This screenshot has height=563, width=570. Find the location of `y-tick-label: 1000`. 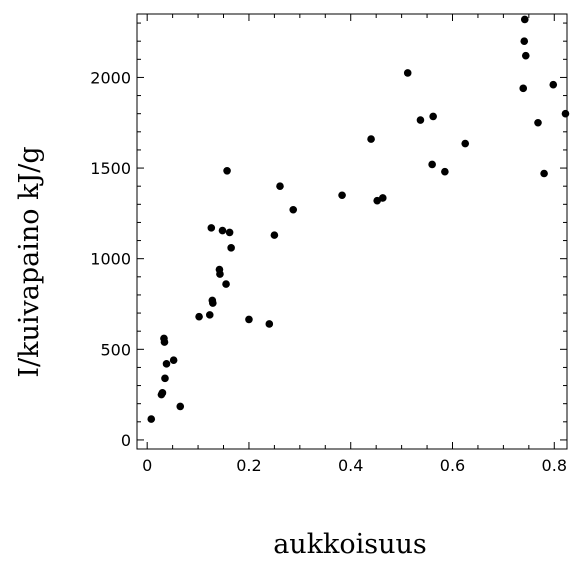

y-tick-label: 1000 is located at coordinates (110, 259).